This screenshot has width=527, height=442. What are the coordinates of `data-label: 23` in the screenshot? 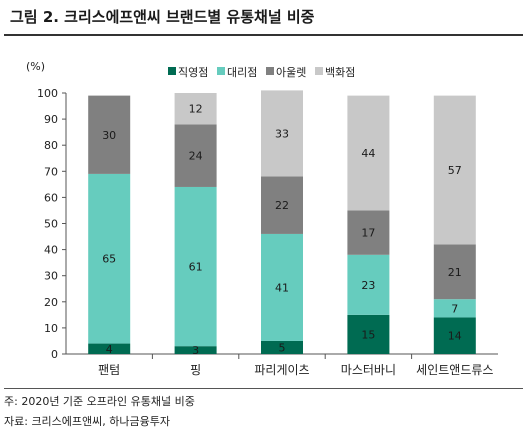 It's located at (368, 285).